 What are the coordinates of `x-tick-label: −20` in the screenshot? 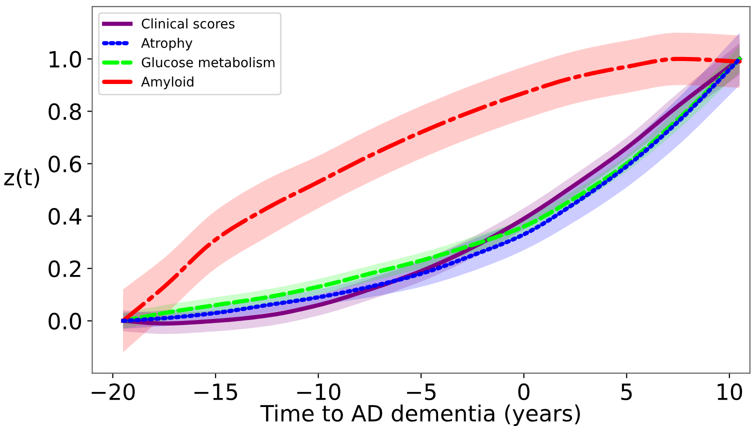 It's located at (113, 391).